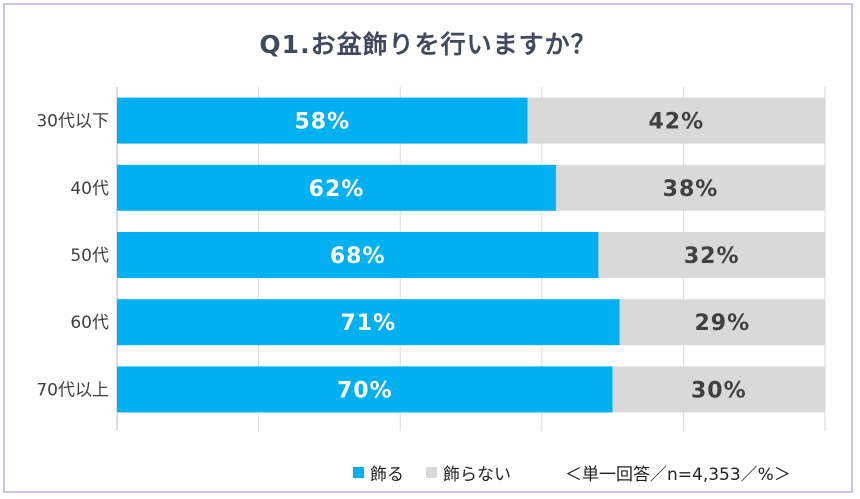 Image resolution: width=860 pixels, height=499 pixels. What do you see at coordinates (428, 44) in the screenshot?
I see `chart-title: Q1.お盆飾りを行いますか？` at bounding box center [428, 44].